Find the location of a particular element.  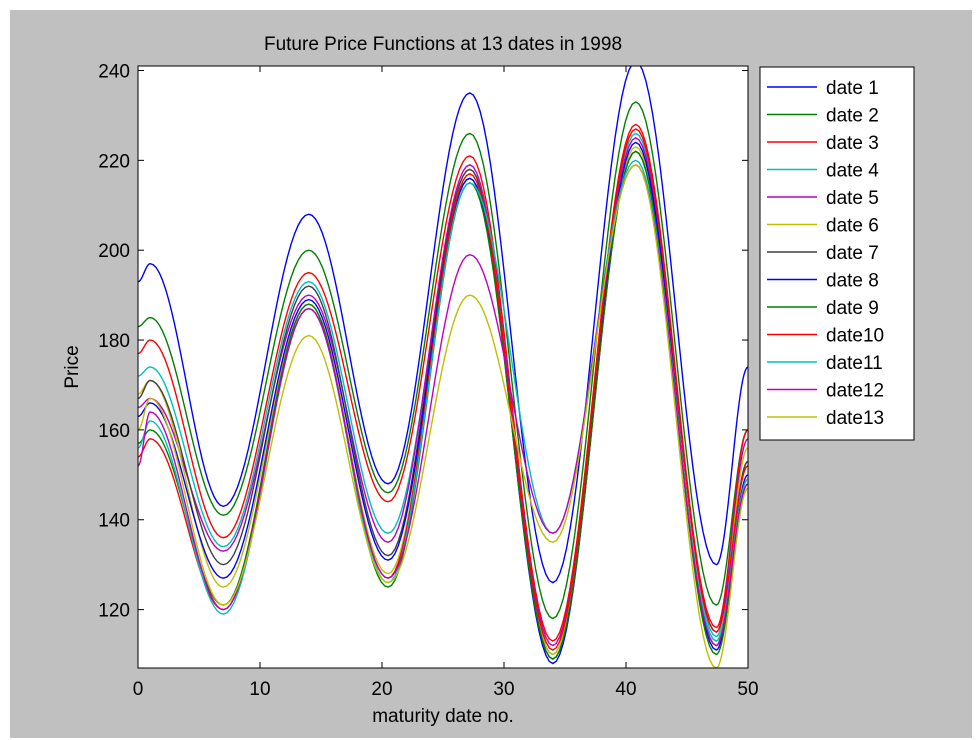

legend-label: date 7 is located at coordinates (852, 253).